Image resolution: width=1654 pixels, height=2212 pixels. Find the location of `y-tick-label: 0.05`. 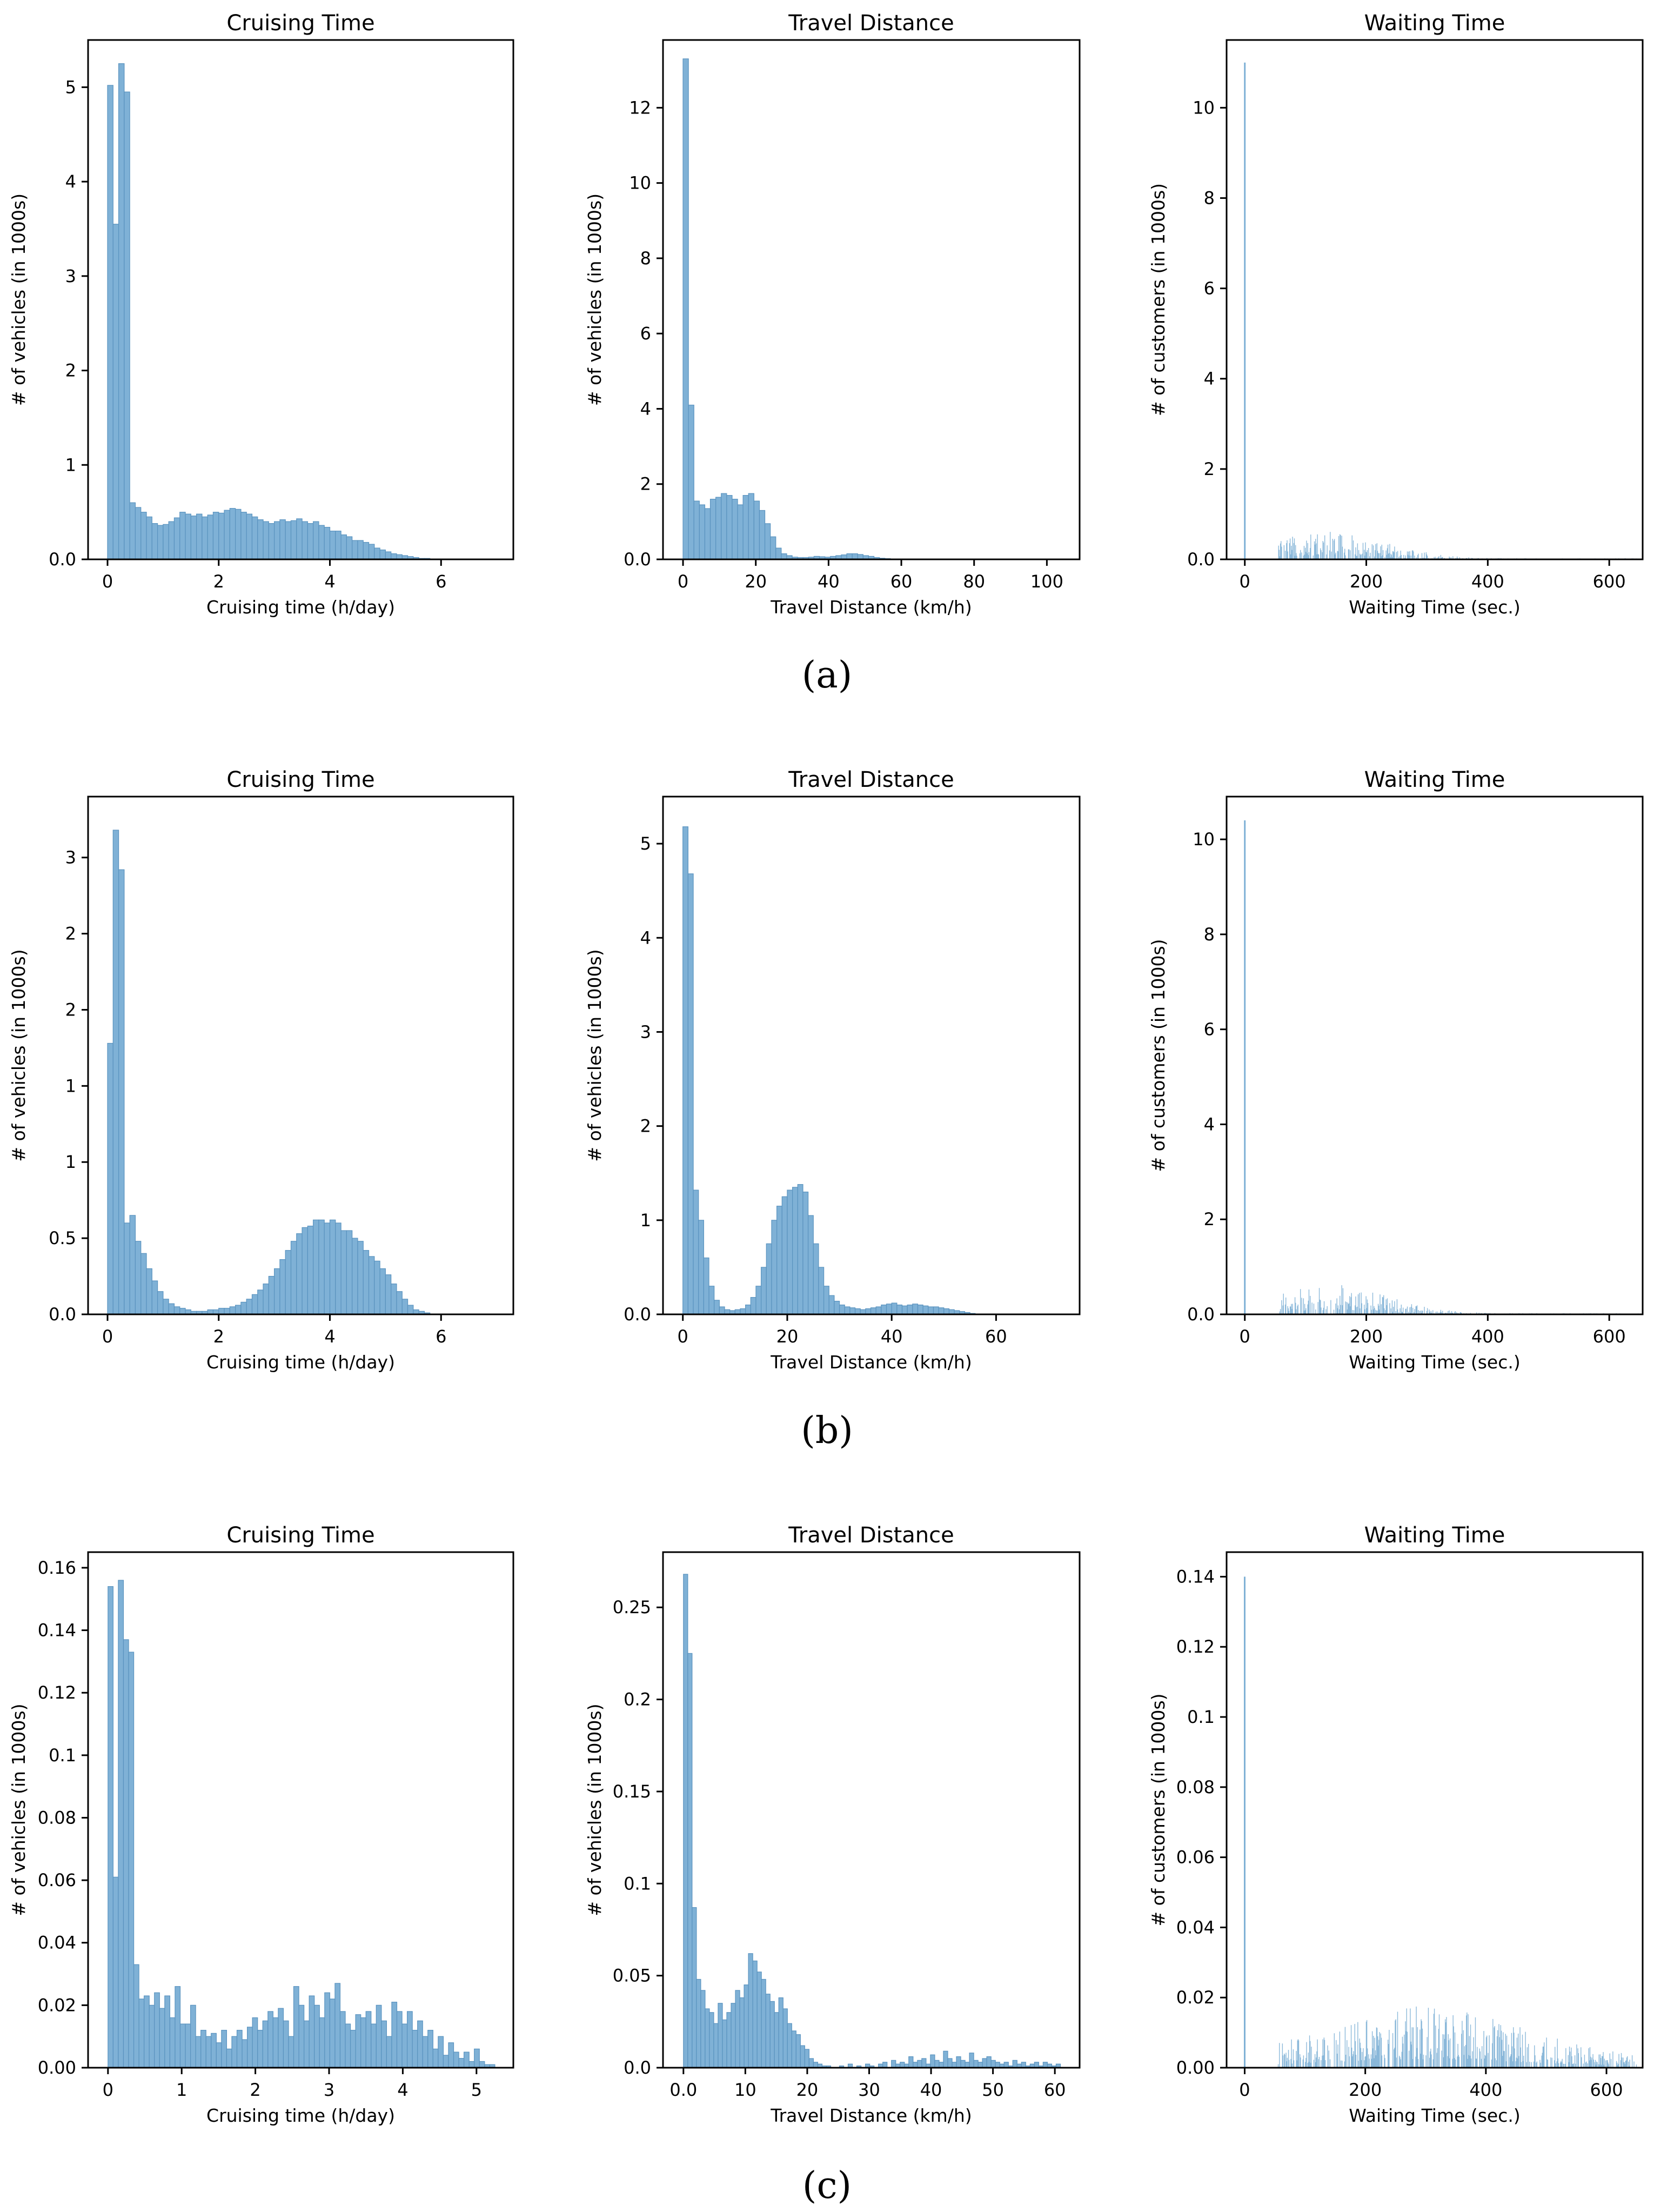

y-tick-label: 0.05 is located at coordinates (632, 1976).